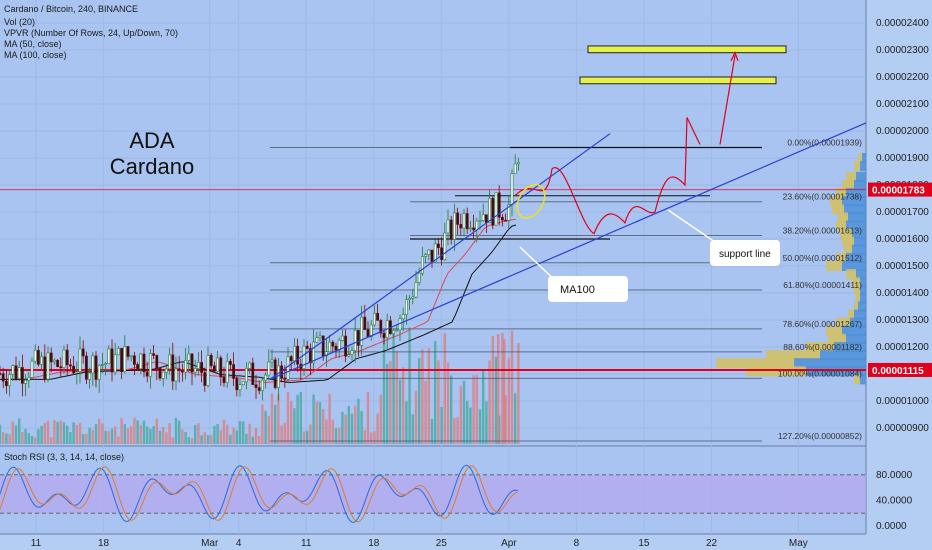 The height and width of the screenshot is (550, 932). I want to click on target-zone, so click(687, 49).